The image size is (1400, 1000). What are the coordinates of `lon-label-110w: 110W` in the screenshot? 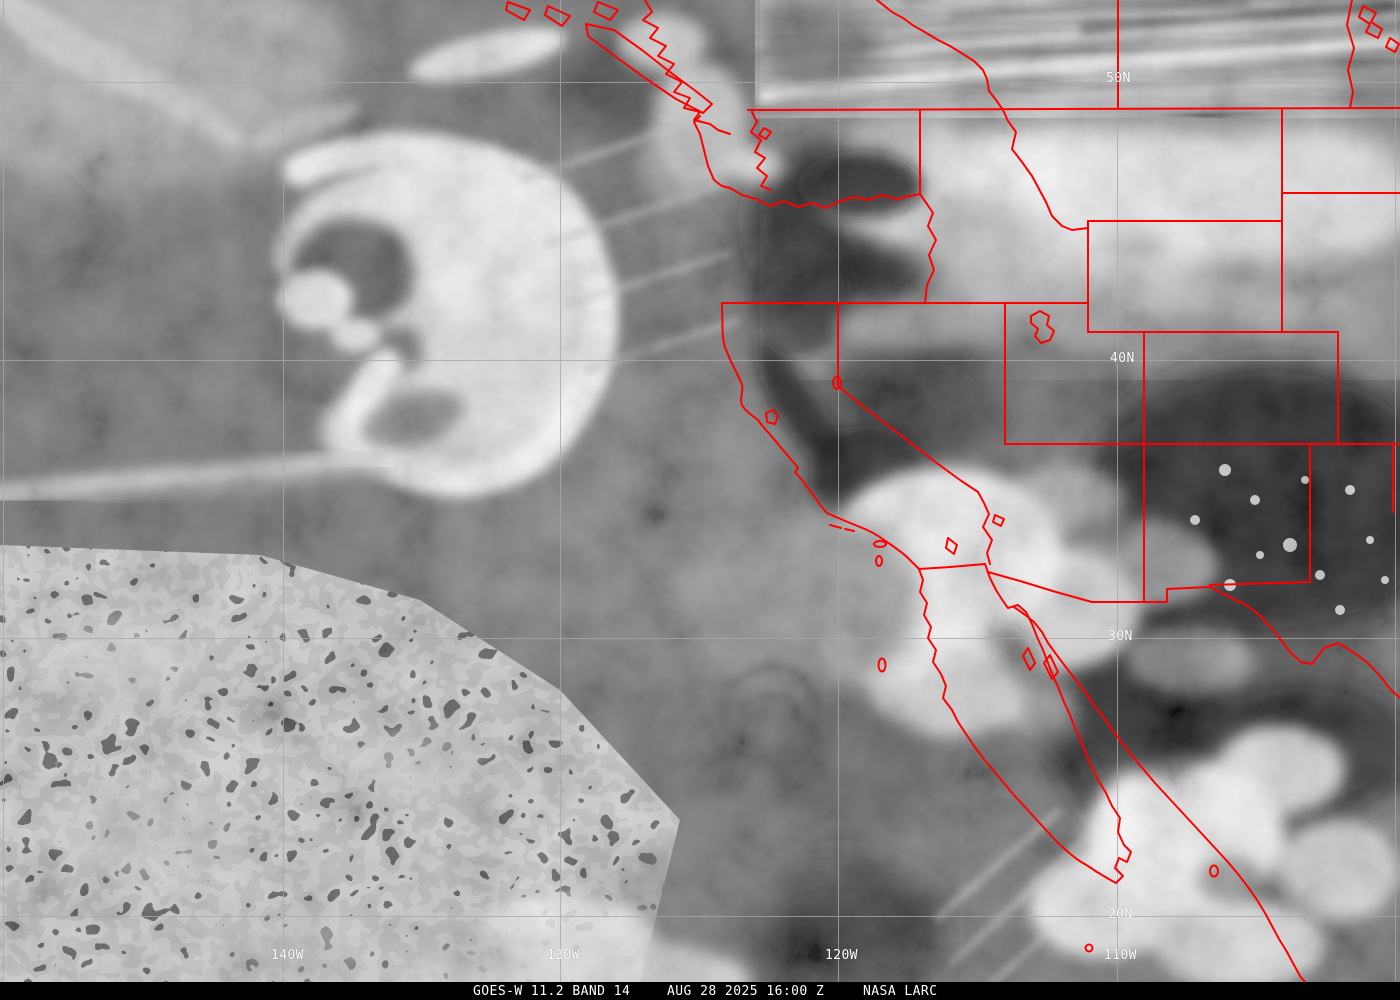 It's located at (1120, 955).